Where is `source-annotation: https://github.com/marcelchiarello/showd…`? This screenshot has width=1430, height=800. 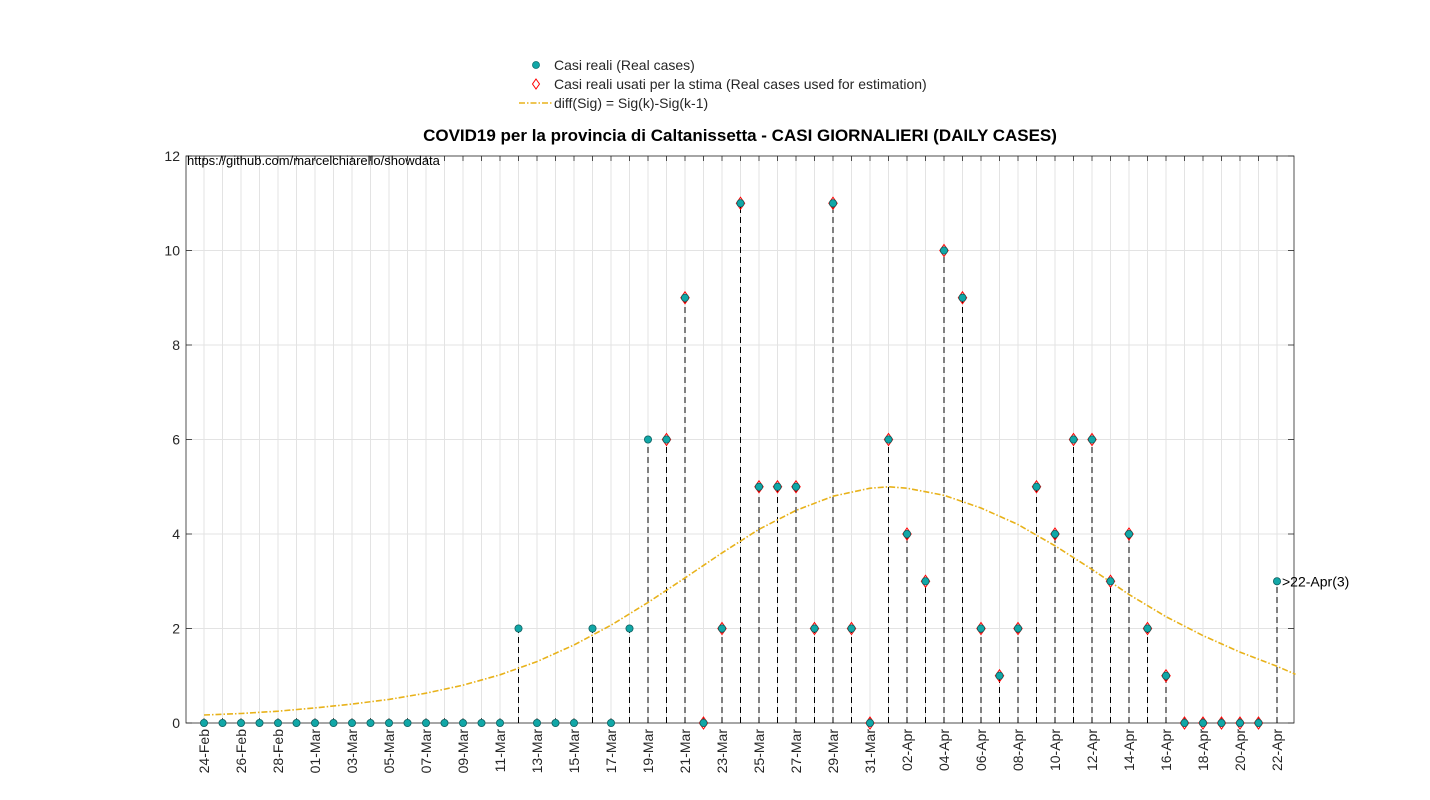
source-annotation: https://github.com/marcelchiarello/showd… is located at coordinates (314, 160).